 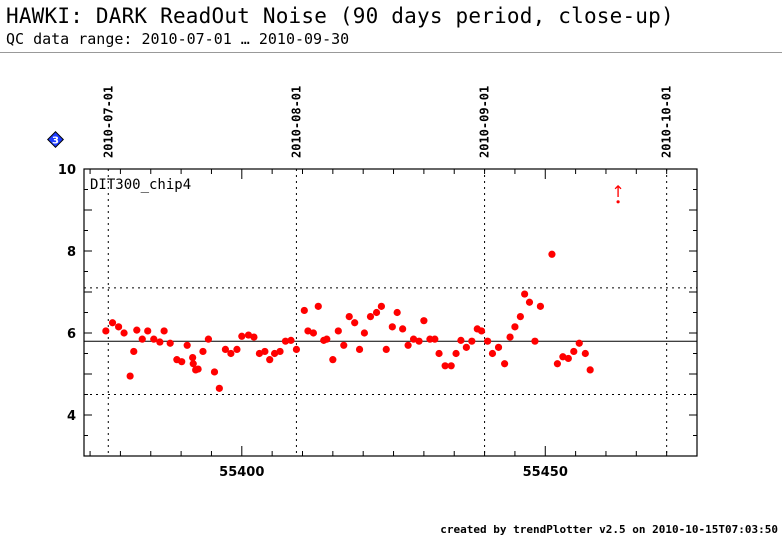 I want to click on x-tick-label: 55400, so click(x=241, y=472).